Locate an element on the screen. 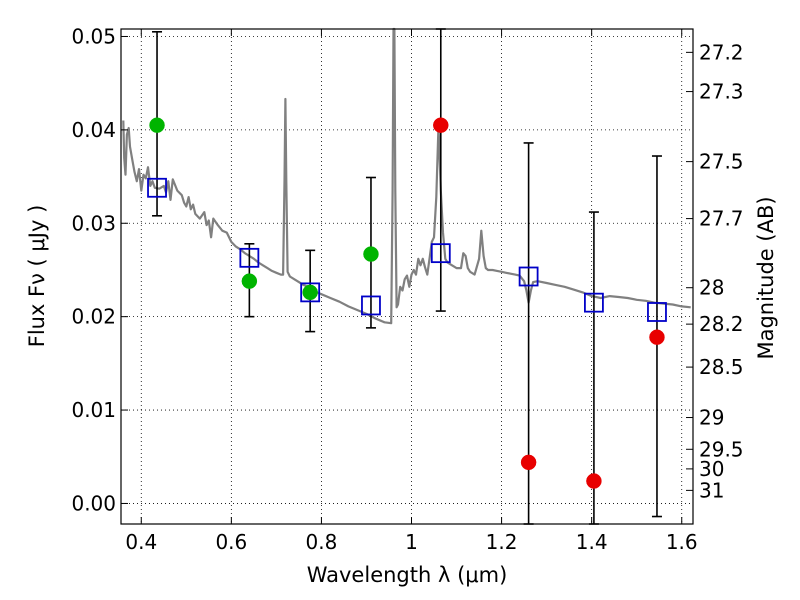 The image size is (800, 600). x-tick-label: 1.2 is located at coordinates (502, 542).